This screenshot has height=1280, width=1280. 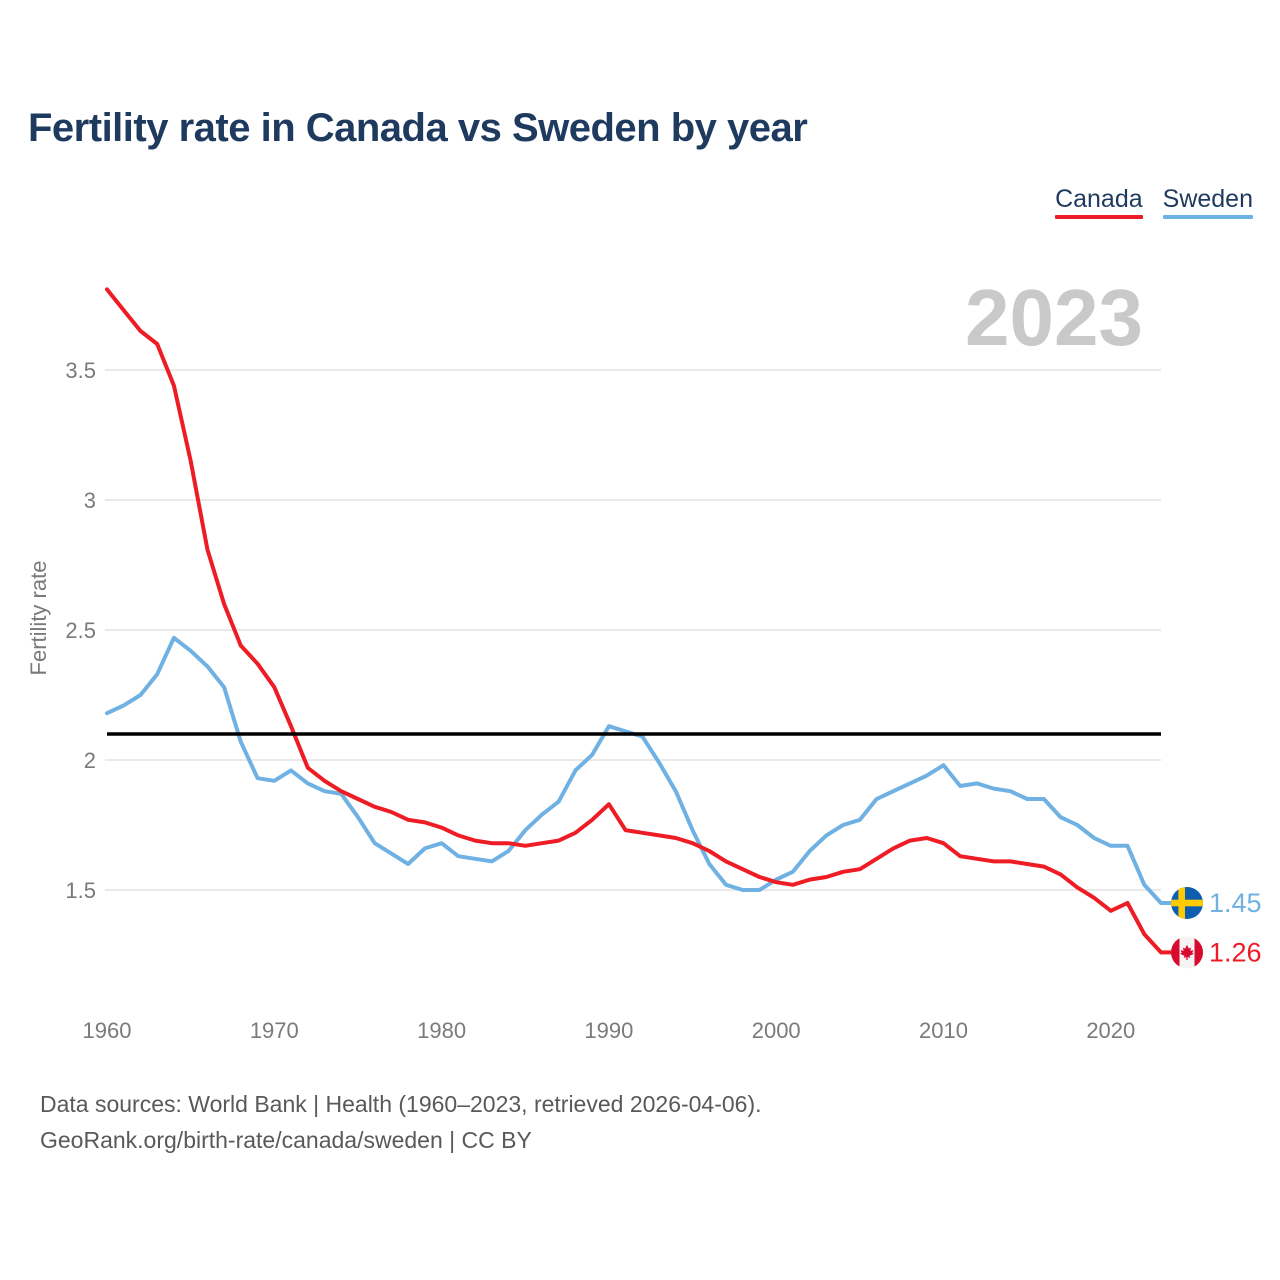 I want to click on canada-end-value: 1.26, so click(x=1235, y=952).